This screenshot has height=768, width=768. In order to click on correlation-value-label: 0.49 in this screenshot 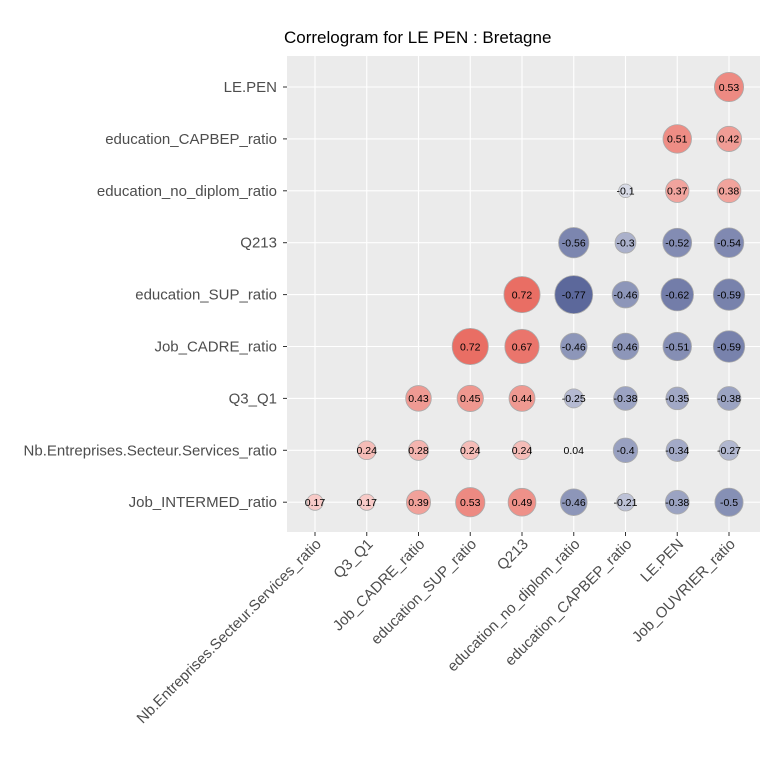, I will do `click(522, 503)`.